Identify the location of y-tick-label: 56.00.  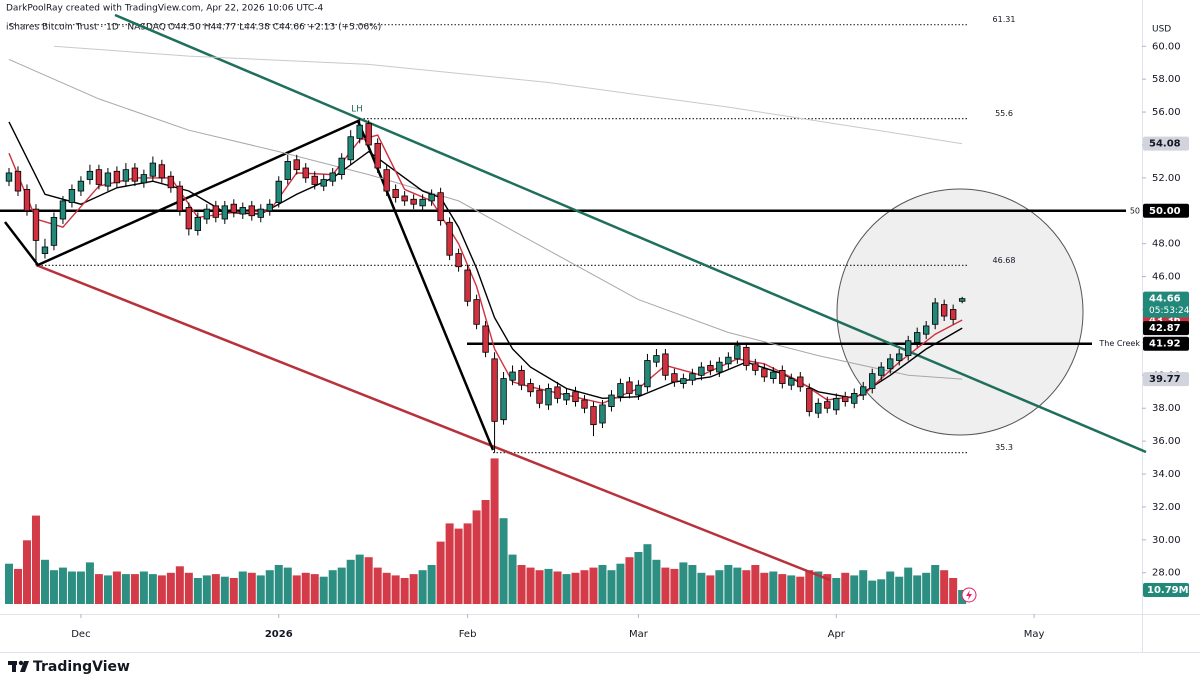
(1166, 112).